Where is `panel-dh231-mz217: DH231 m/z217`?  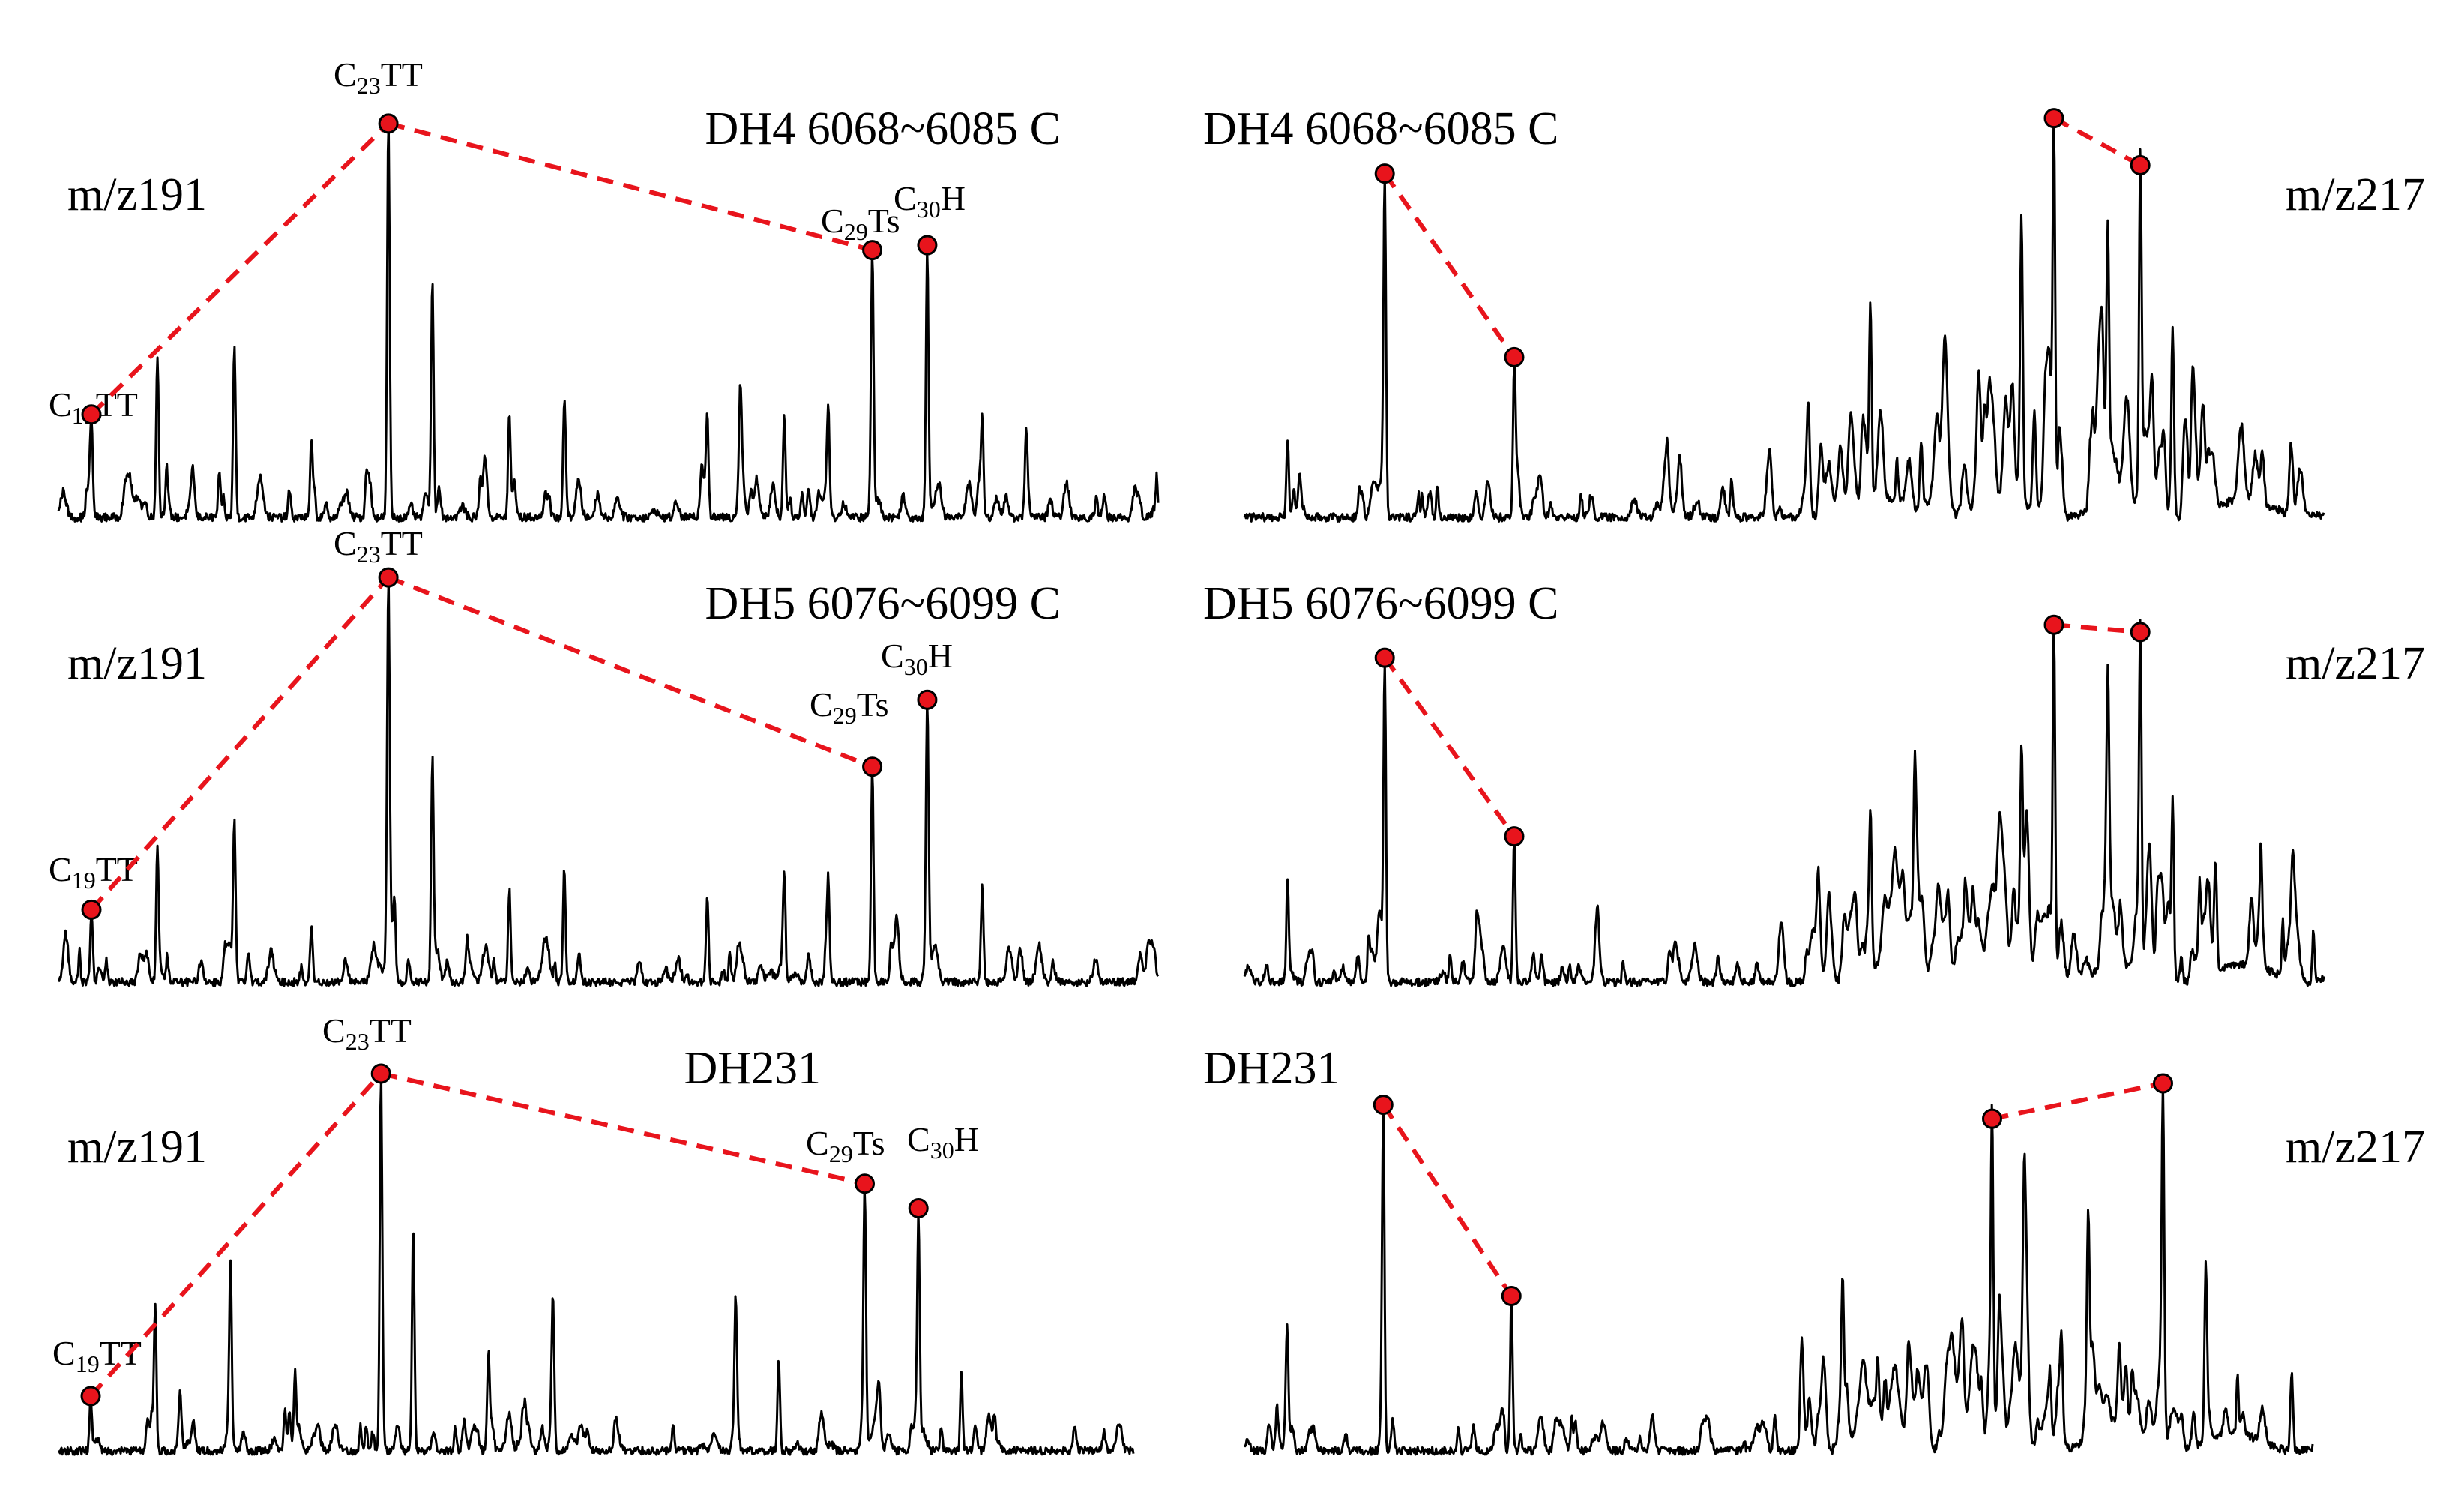 panel-dh231-mz217: DH231 m/z217 is located at coordinates (1814, 1250).